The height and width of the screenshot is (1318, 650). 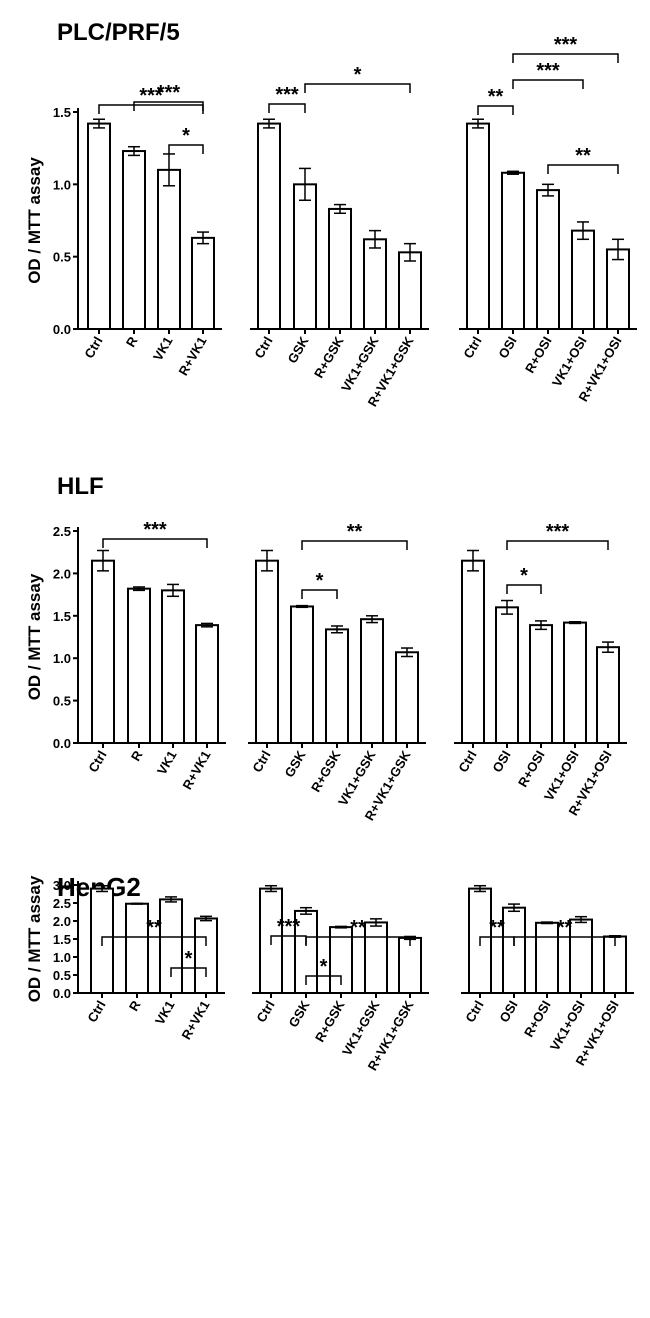 What do you see at coordinates (62, 903) in the screenshot?
I see `y-tick-label: 2.5` at bounding box center [62, 903].